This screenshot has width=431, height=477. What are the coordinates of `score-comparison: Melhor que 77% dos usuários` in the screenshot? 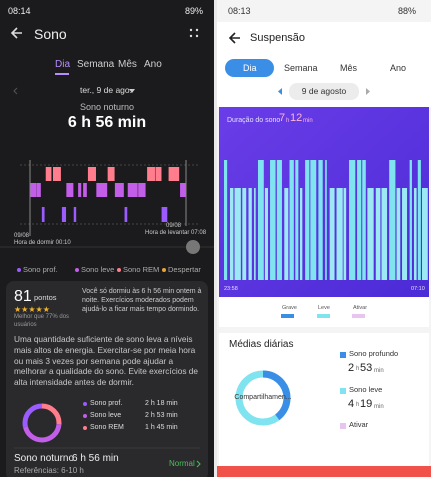 It's located at (42, 321).